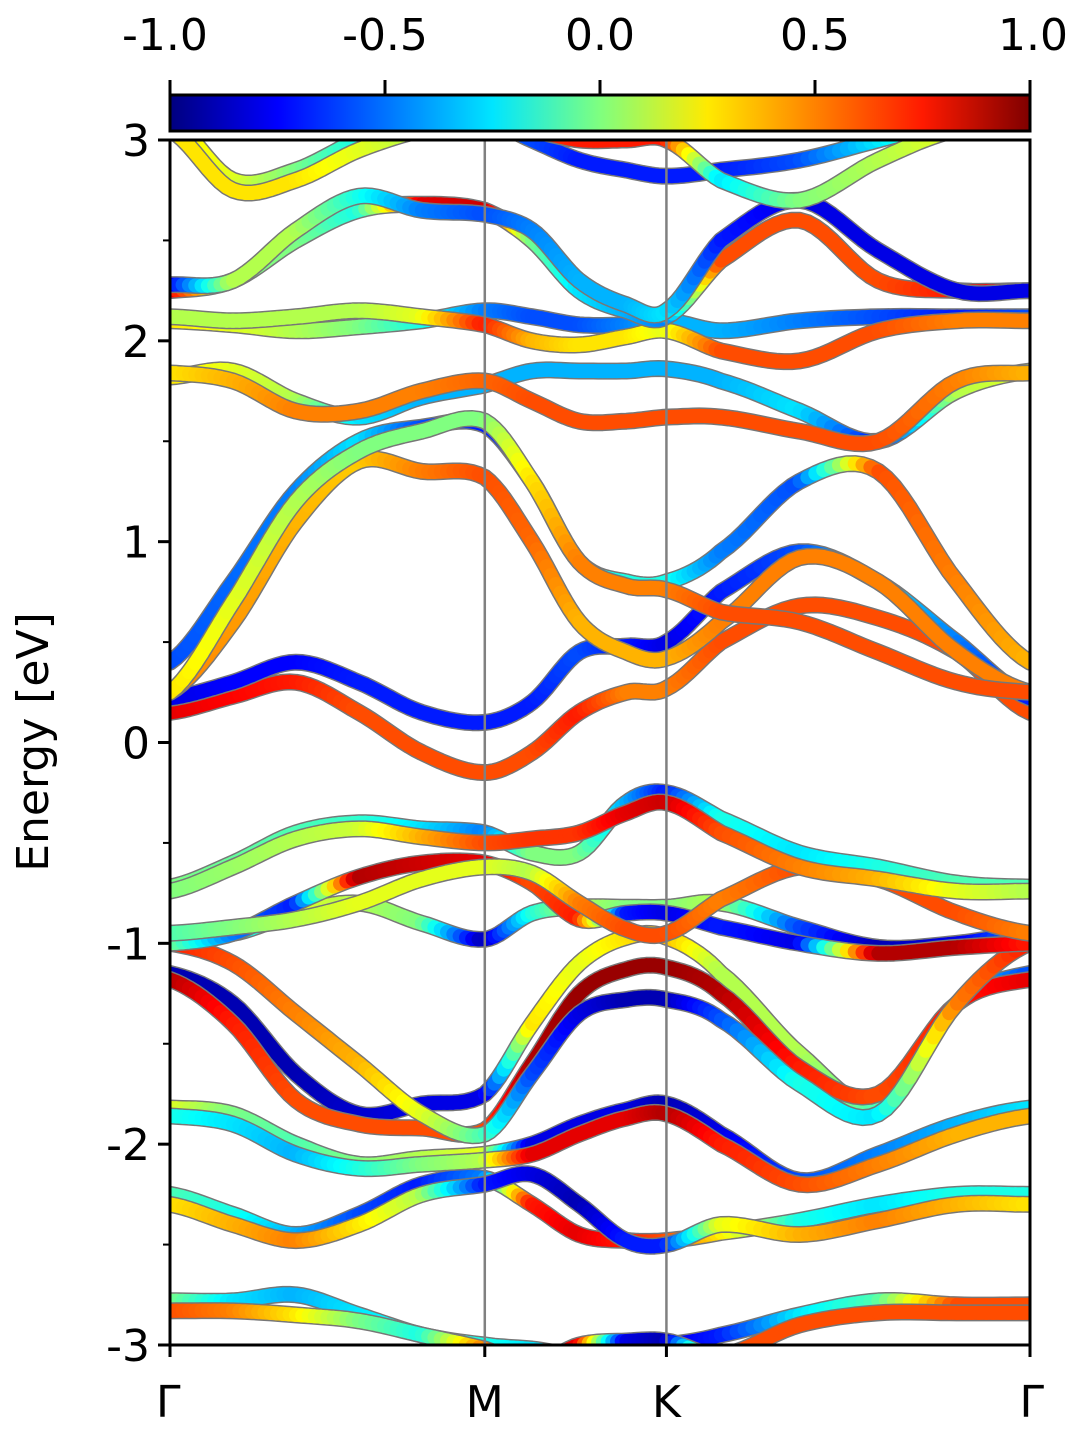  What do you see at coordinates (33, 742) in the screenshot?
I see `y-axis-title: Energy [eV]` at bounding box center [33, 742].